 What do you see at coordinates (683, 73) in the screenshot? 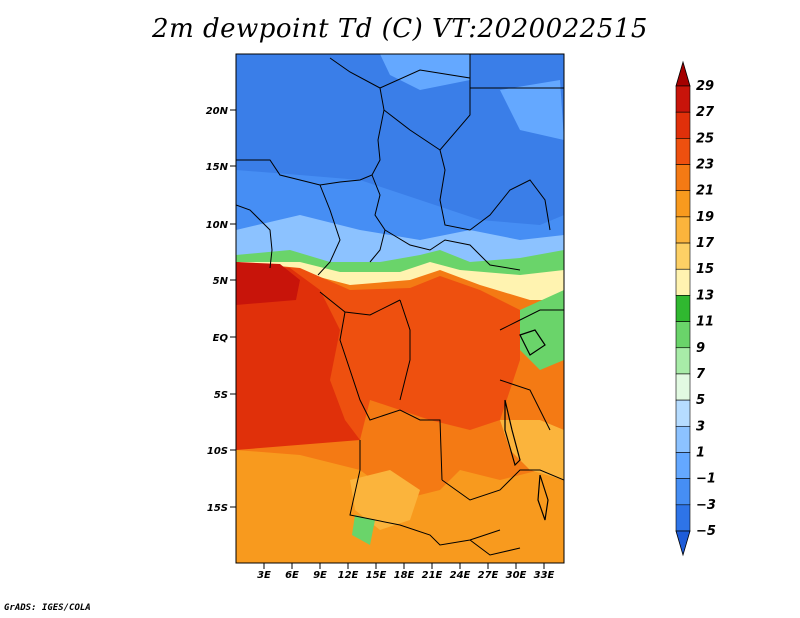
I see `colorbar-top-arrow` at bounding box center [683, 73].